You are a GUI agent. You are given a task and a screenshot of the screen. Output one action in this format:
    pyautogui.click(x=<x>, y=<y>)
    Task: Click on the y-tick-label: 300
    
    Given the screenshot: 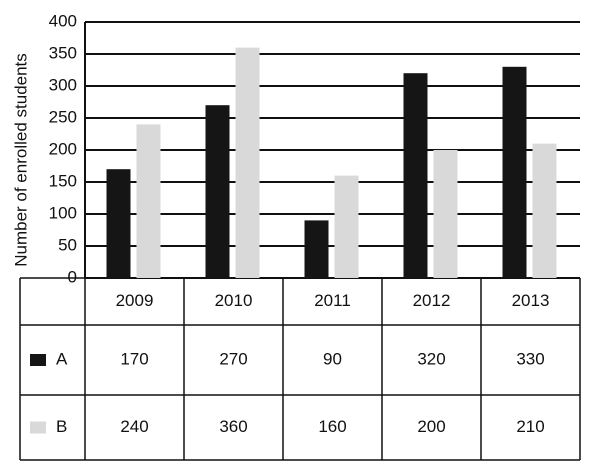 What is the action you would take?
    pyautogui.click(x=63, y=84)
    